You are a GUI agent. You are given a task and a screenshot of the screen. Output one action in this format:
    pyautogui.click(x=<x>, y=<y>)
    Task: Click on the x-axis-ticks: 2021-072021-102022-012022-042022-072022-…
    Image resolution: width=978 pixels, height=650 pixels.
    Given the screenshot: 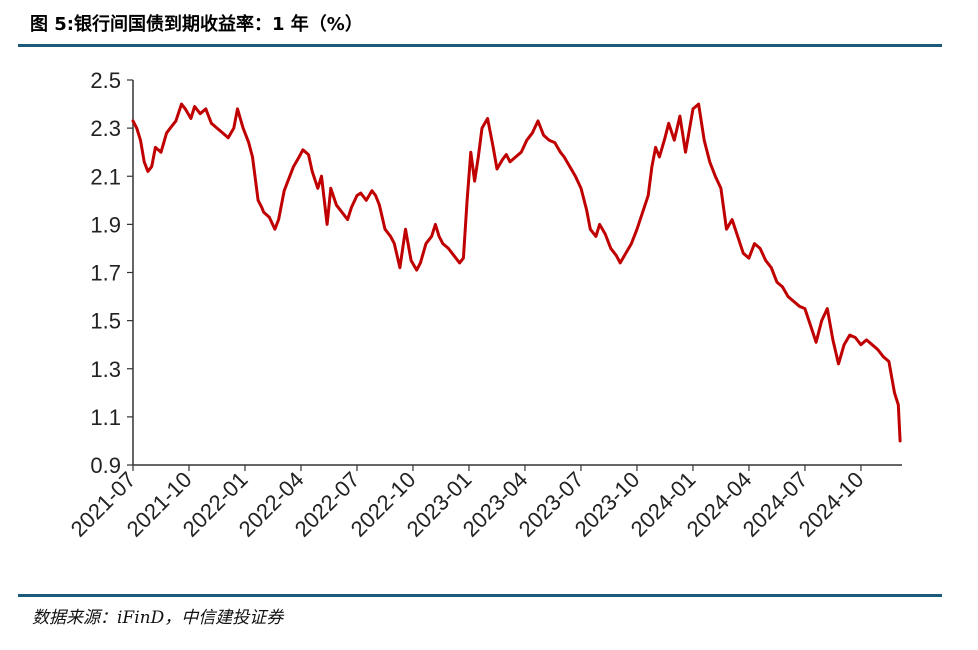 What is the action you would take?
    pyautogui.click(x=467, y=503)
    